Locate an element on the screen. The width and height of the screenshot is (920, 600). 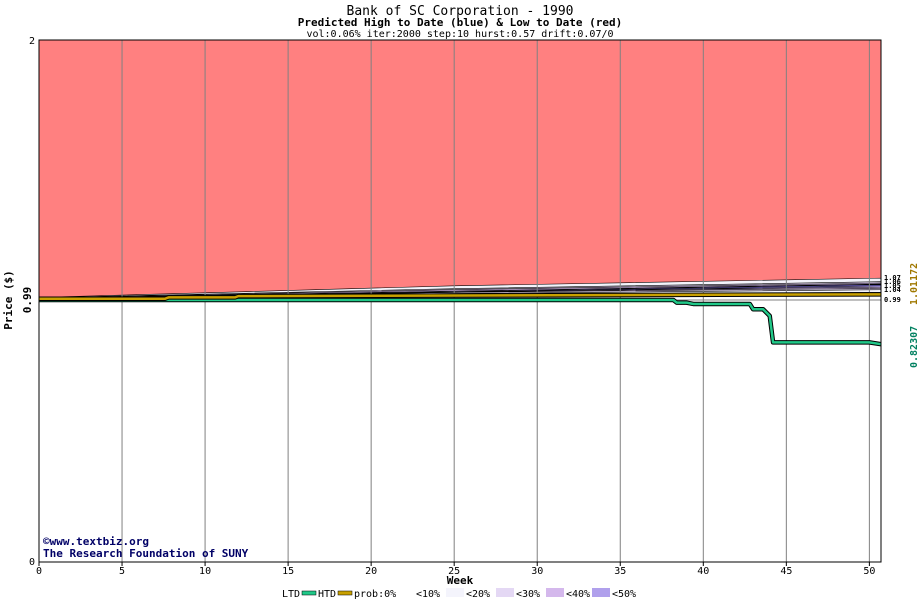
series-ltd-line is located at coordinates (460, 322).